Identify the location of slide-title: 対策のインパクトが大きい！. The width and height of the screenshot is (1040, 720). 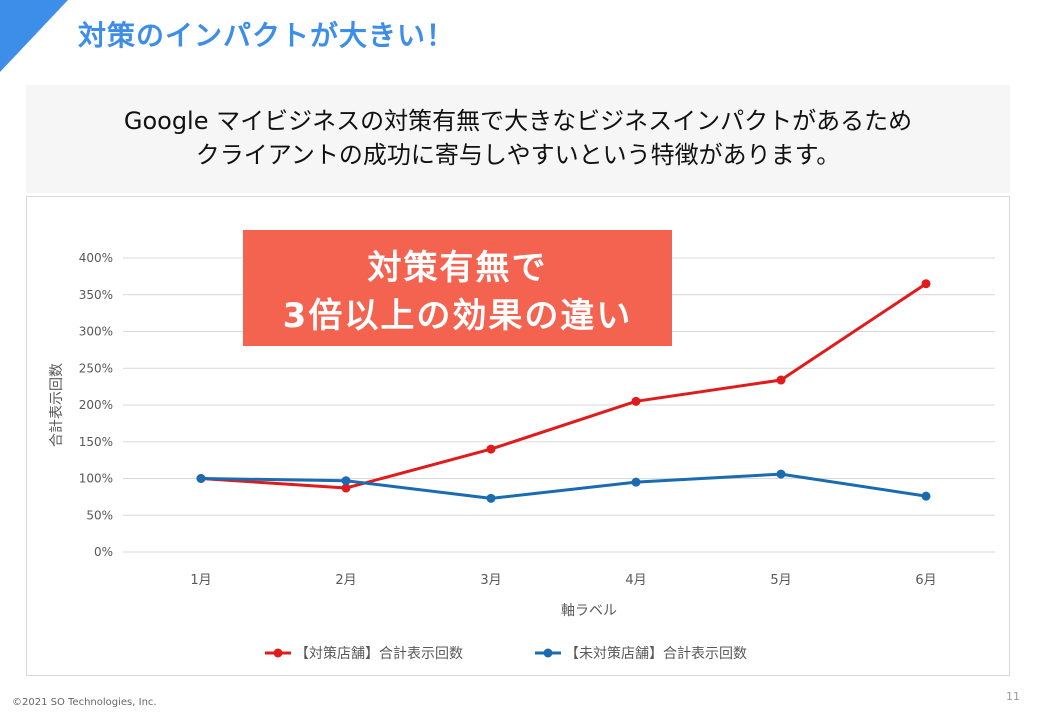
(267, 35).